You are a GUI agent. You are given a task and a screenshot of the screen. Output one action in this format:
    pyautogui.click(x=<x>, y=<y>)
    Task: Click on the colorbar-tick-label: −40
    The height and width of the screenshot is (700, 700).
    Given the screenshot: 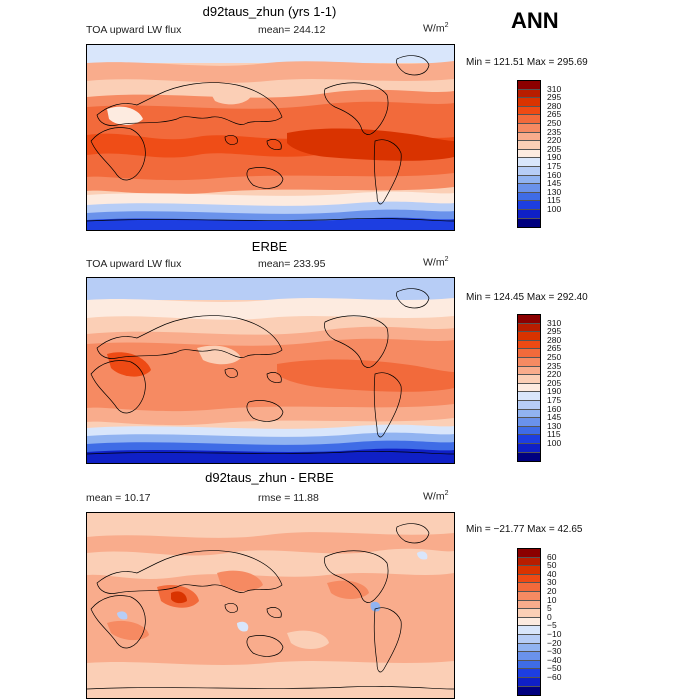 What is the action you would take?
    pyautogui.click(x=554, y=659)
    